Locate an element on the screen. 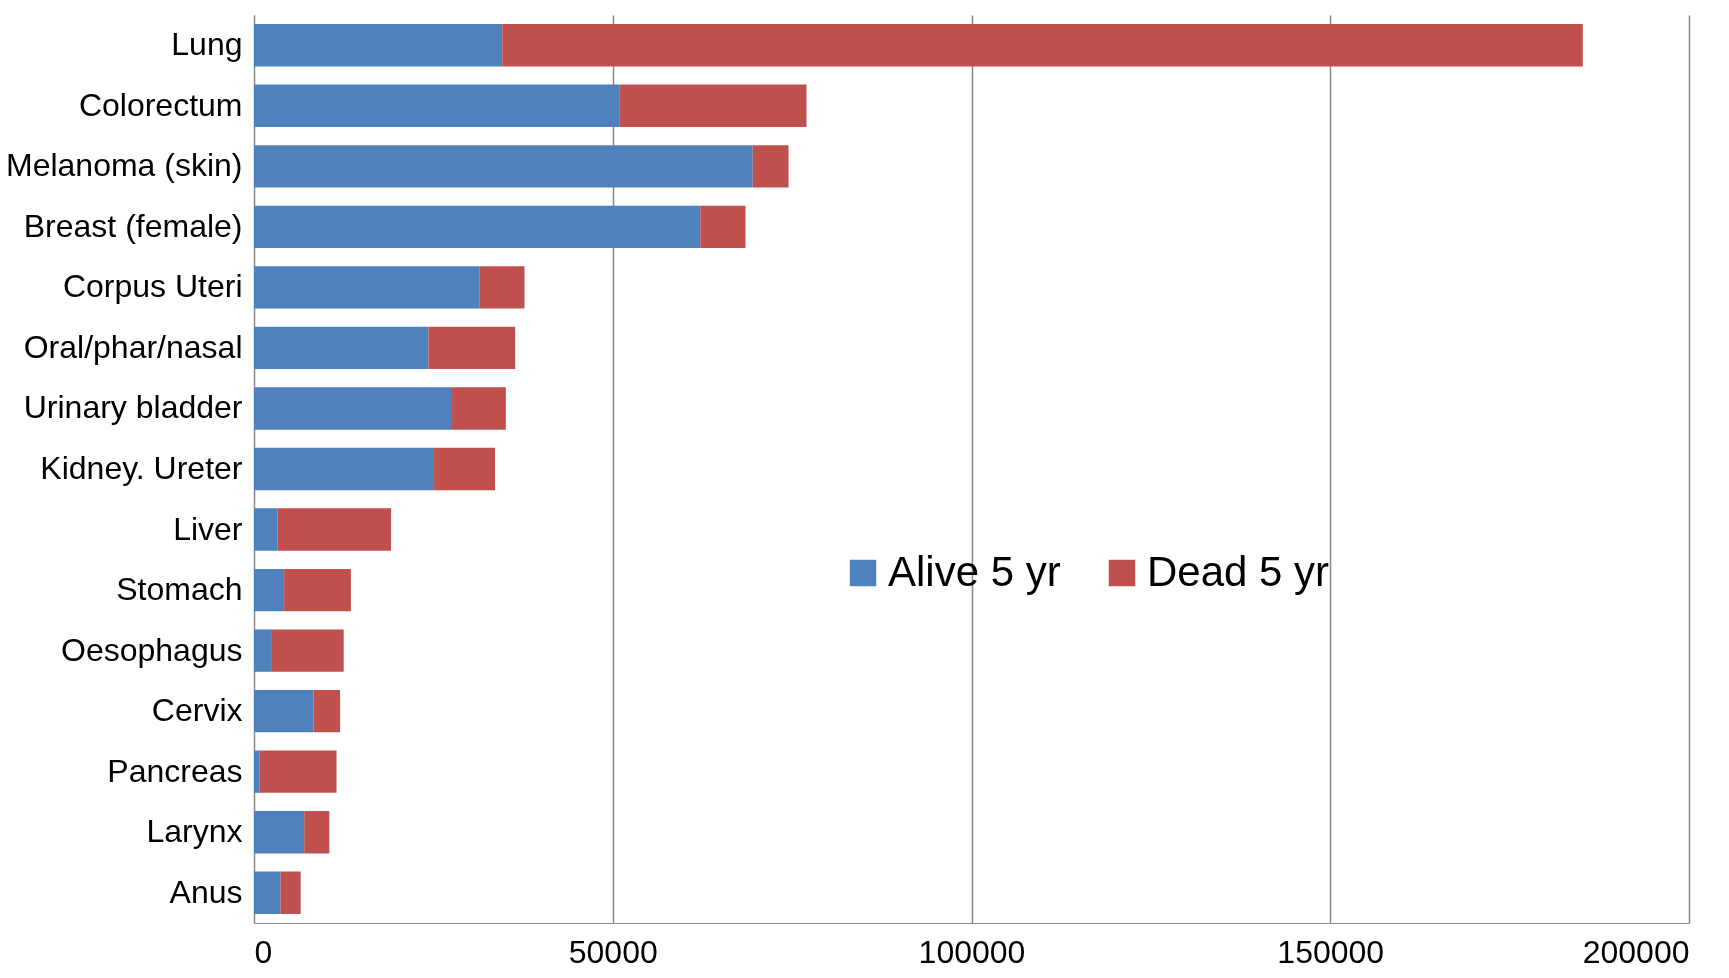  y-tick-label: Anus is located at coordinates (206, 891).